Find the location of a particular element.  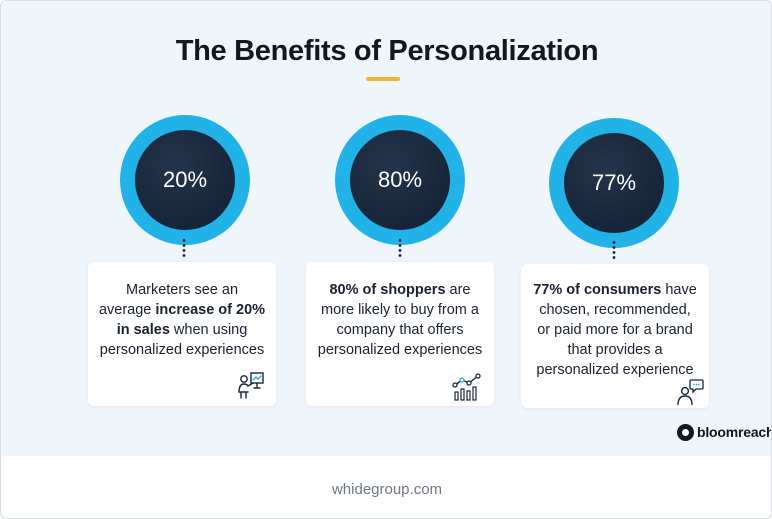

stat-highlight: 77% of consumers is located at coordinates (597, 290).